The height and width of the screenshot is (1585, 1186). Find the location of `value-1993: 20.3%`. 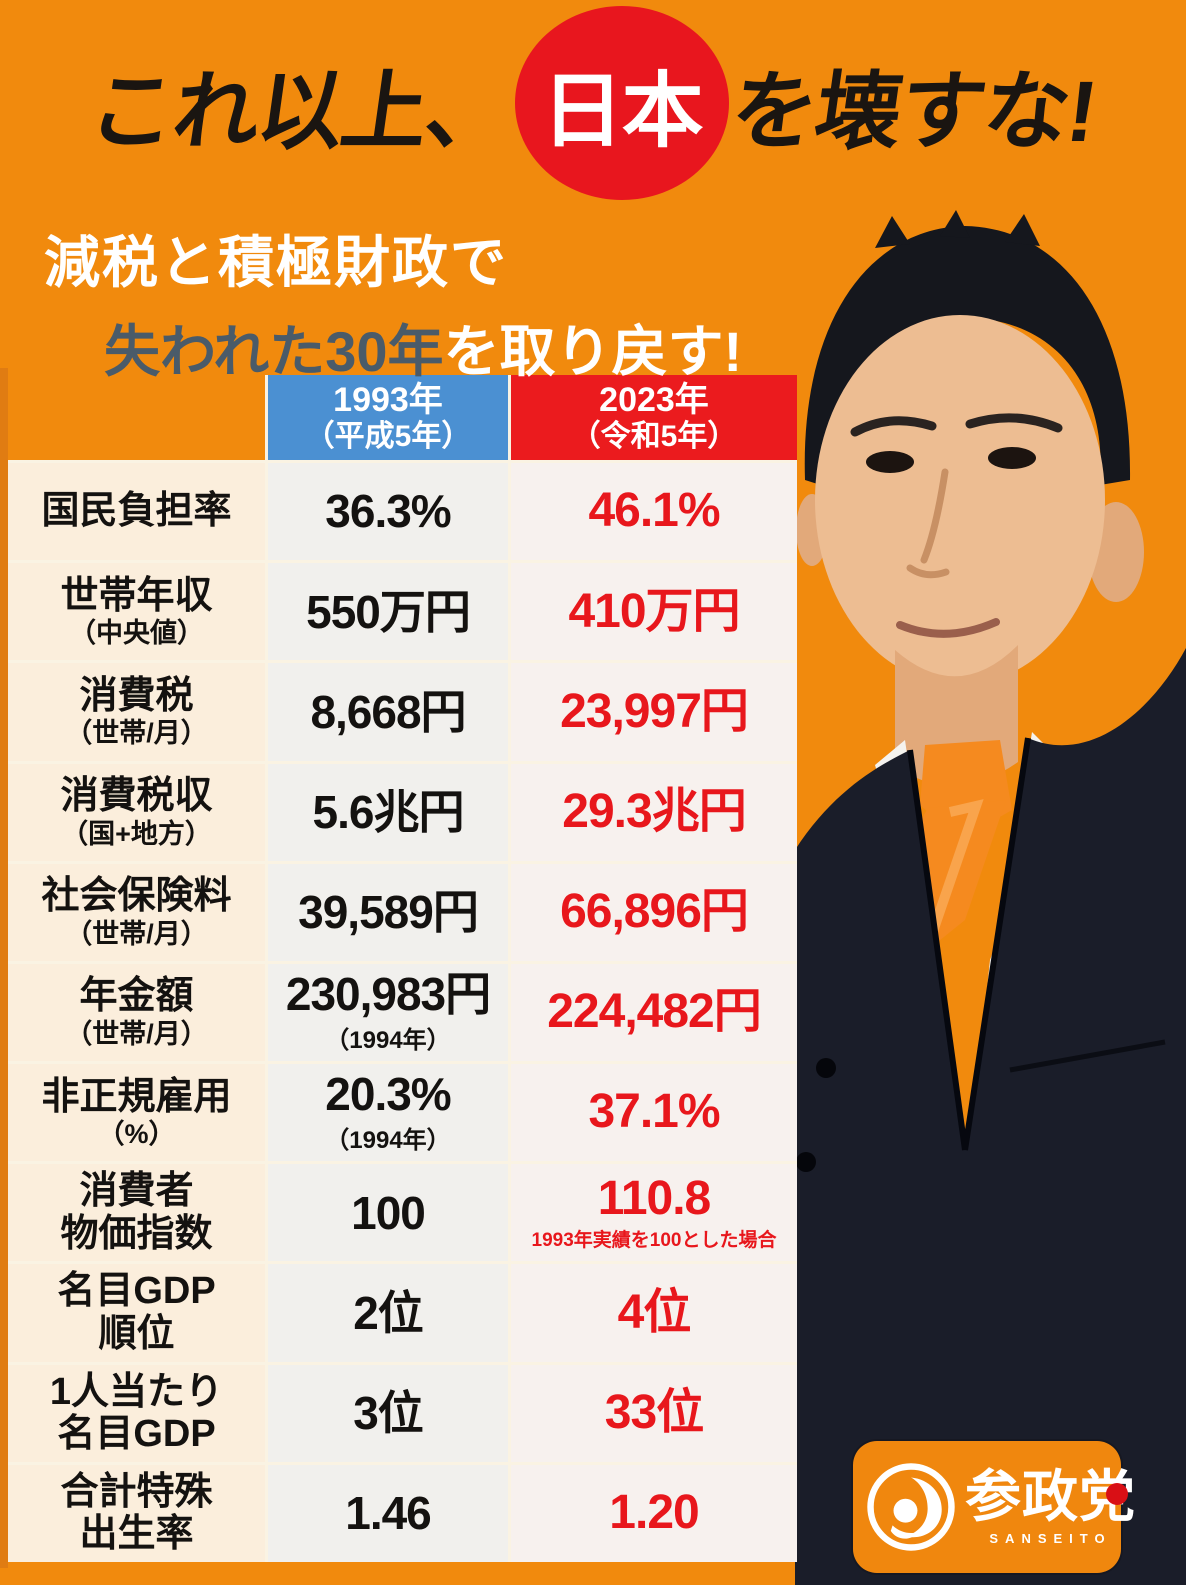

value-1993: 20.3% is located at coordinates (388, 1094).